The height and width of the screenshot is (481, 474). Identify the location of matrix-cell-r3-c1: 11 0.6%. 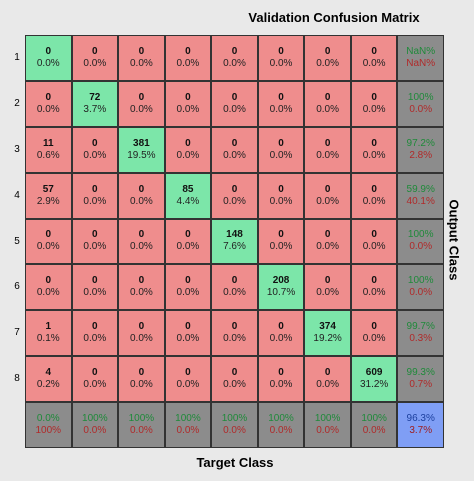
(48, 149).